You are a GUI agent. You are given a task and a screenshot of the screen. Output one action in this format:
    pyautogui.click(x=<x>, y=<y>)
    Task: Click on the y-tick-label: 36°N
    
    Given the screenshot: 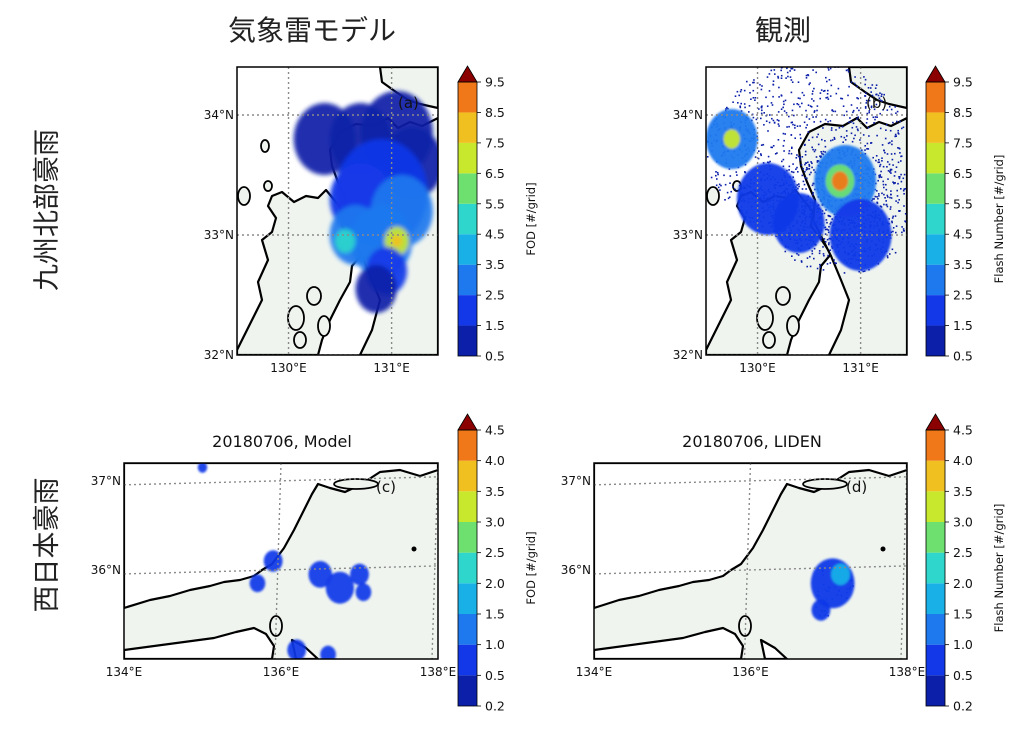 What is the action you would take?
    pyautogui.click(x=576, y=570)
    